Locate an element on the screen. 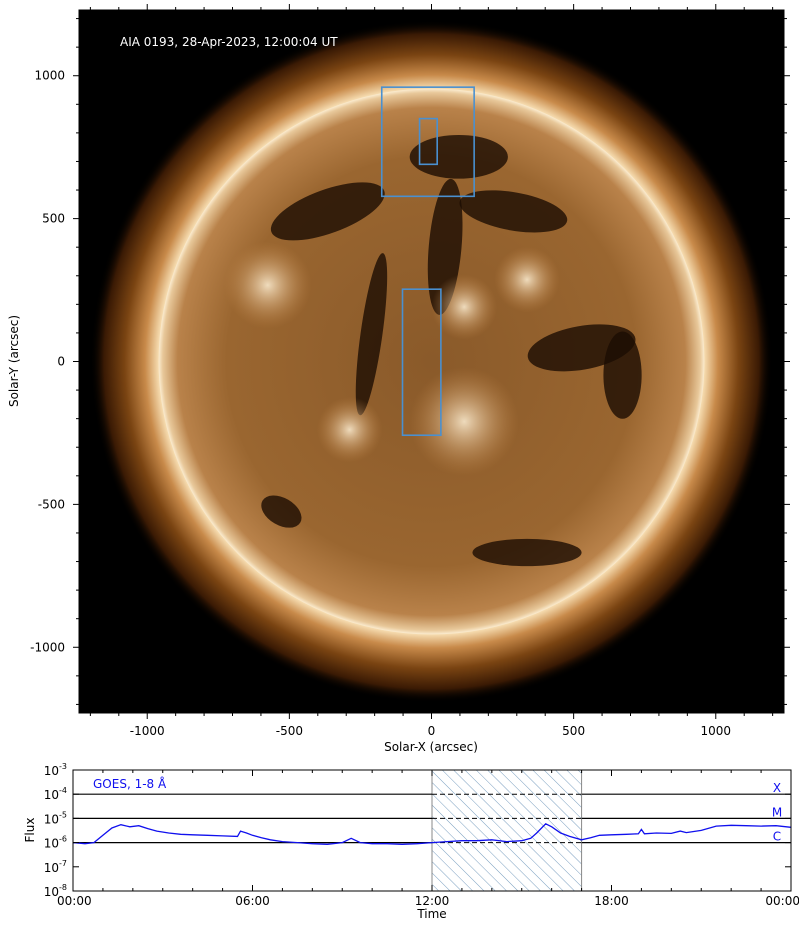 This screenshot has height=939, width=799. goes-x-tick-label: 06:00 is located at coordinates (252, 901).